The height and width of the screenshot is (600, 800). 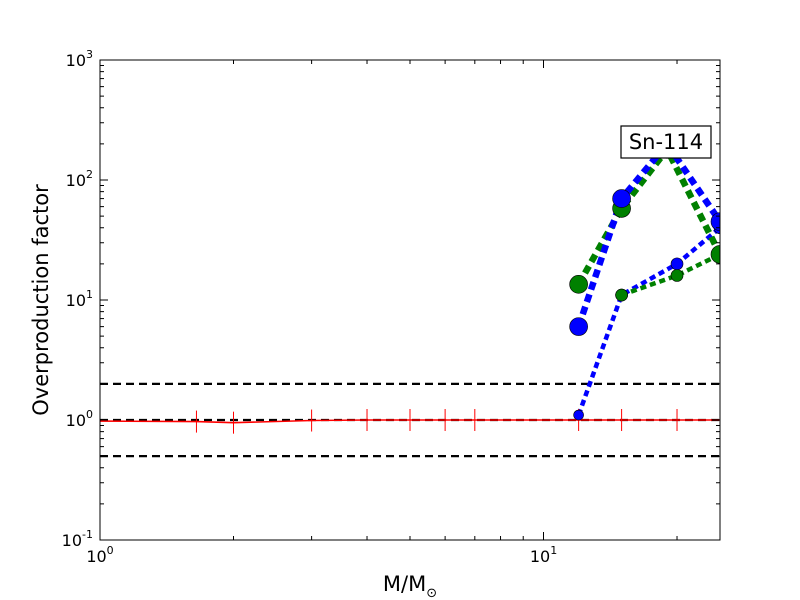 What do you see at coordinates (87, 534) in the screenshot?
I see `y-tick-label-exp: -1` at bounding box center [87, 534].